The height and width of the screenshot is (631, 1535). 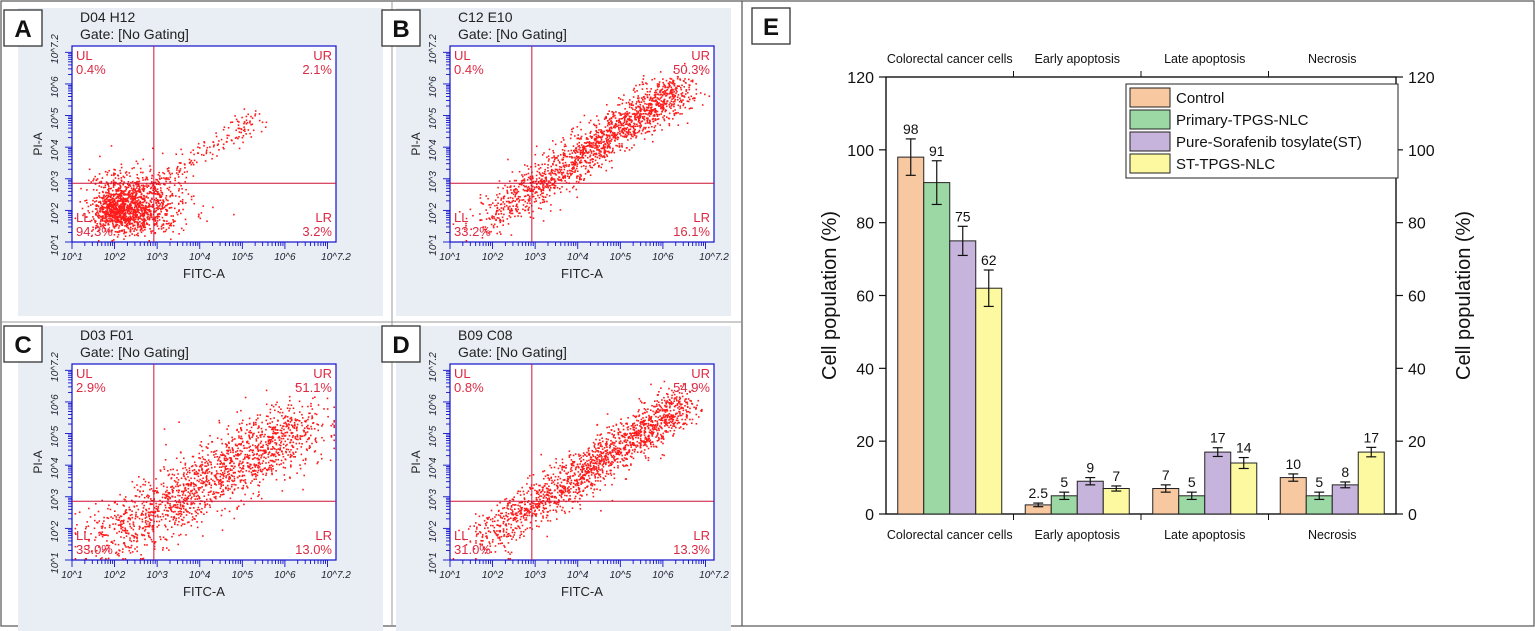 I want to click on x-tick-label: 10^1, so click(x=71, y=257).